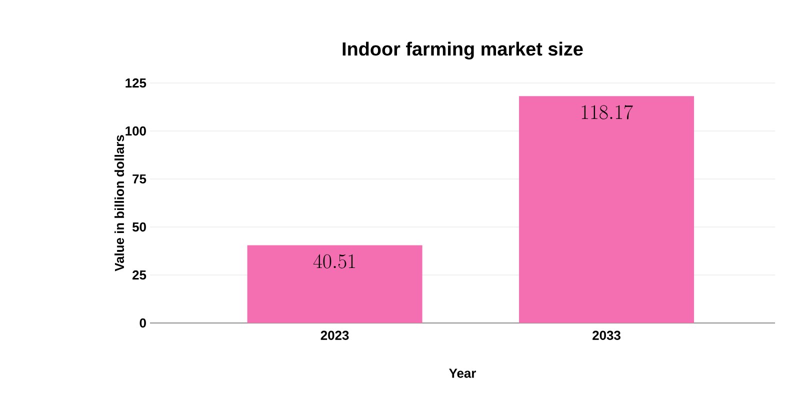 This screenshot has width=792, height=414. I want to click on y-tick-label: 75, so click(139, 179).